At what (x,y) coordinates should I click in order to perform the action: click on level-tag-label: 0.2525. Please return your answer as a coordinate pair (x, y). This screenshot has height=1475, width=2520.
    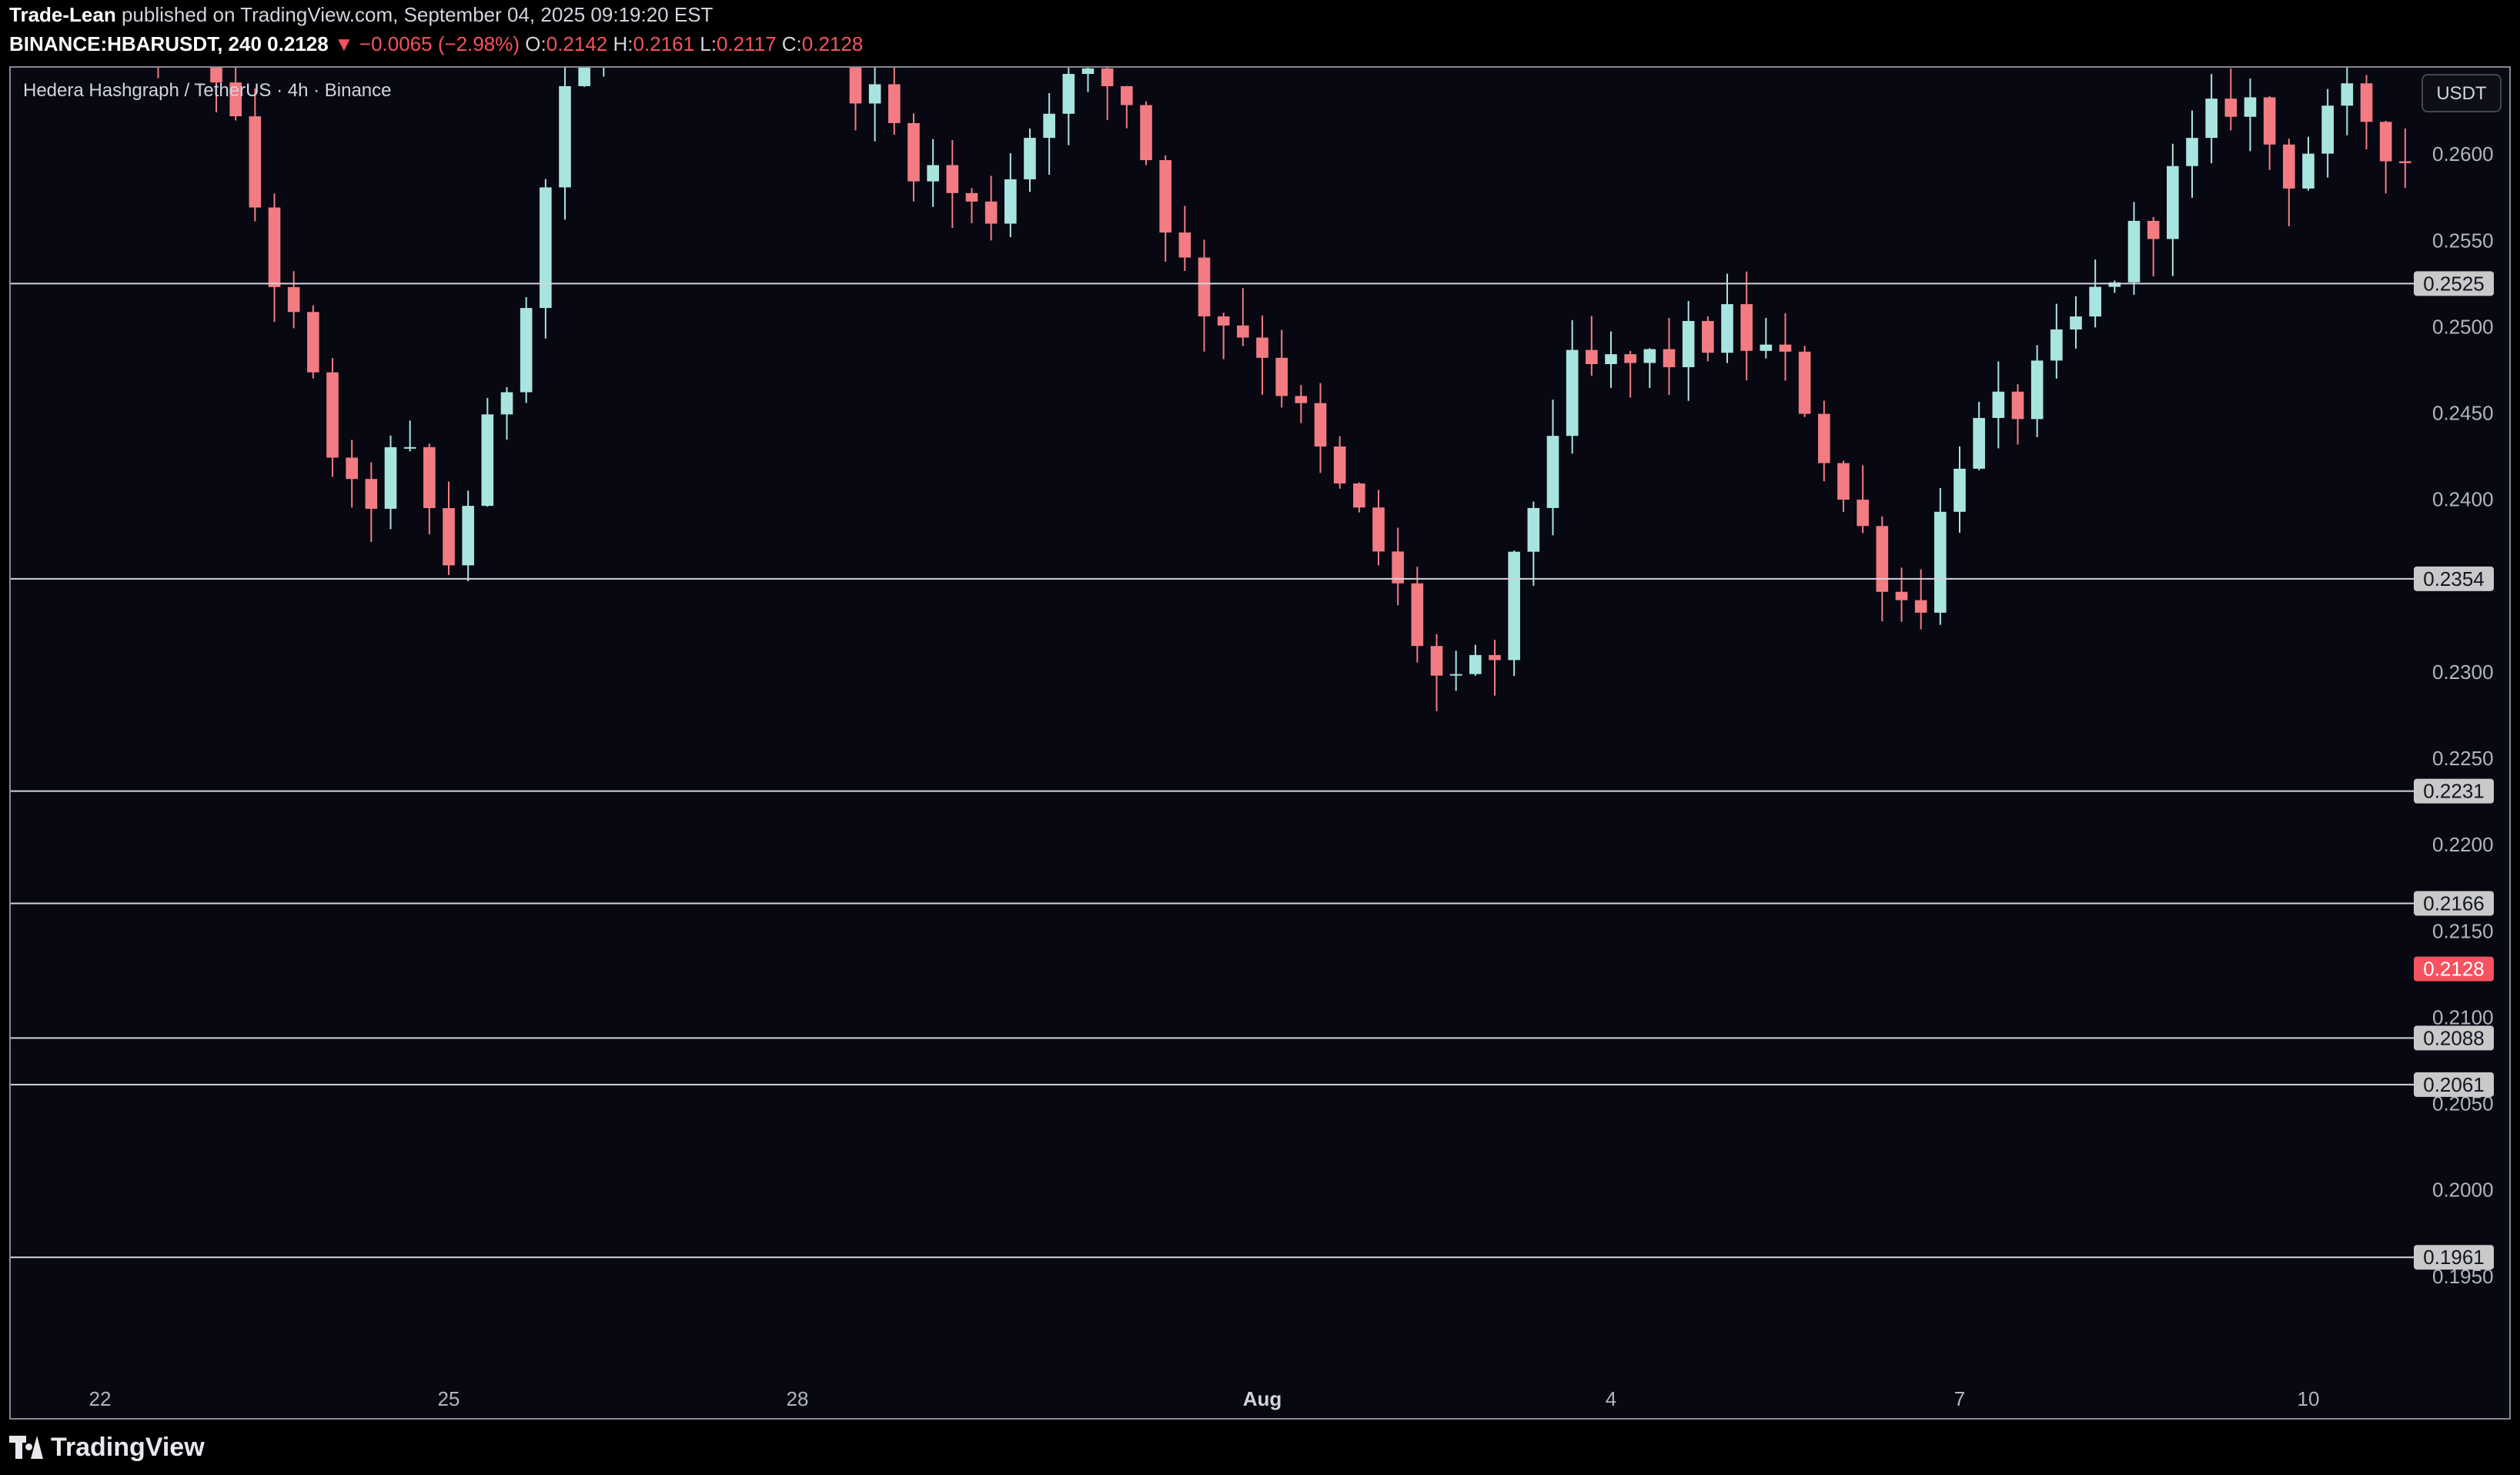
    Looking at the image, I should click on (2454, 283).